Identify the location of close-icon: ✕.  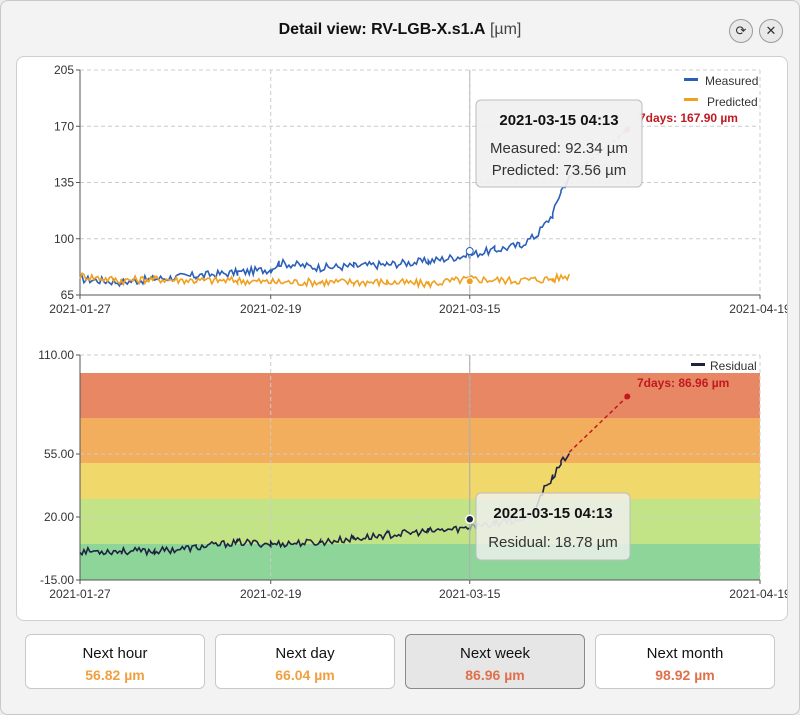
(771, 30).